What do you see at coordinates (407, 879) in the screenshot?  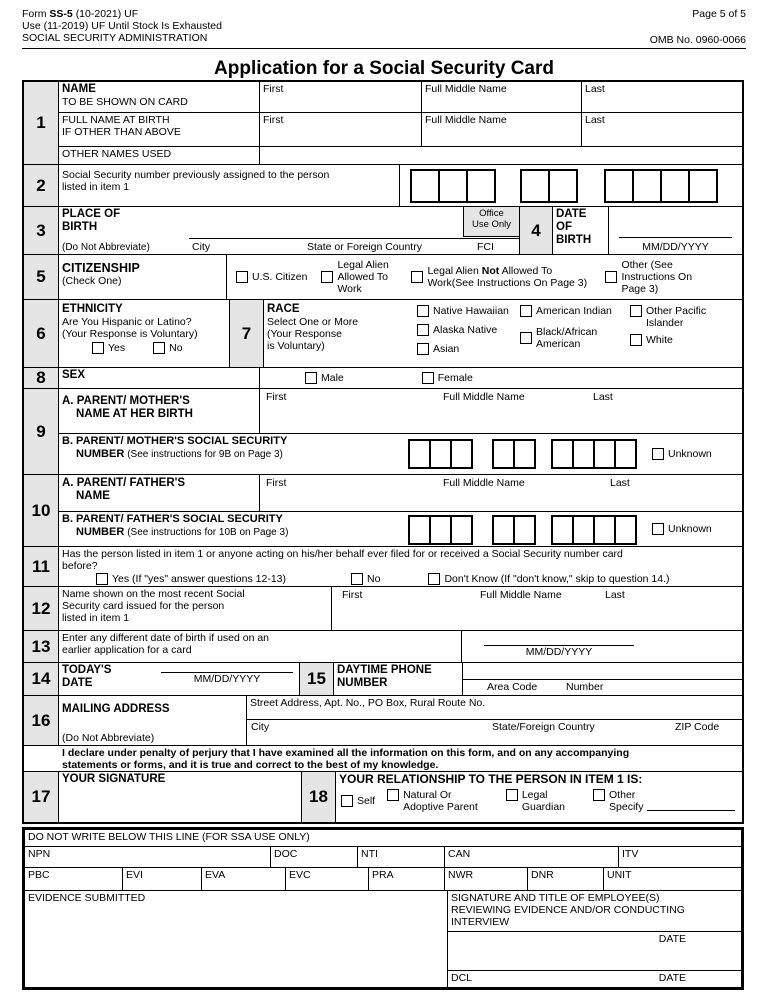 I see `pra-field: PRA` at bounding box center [407, 879].